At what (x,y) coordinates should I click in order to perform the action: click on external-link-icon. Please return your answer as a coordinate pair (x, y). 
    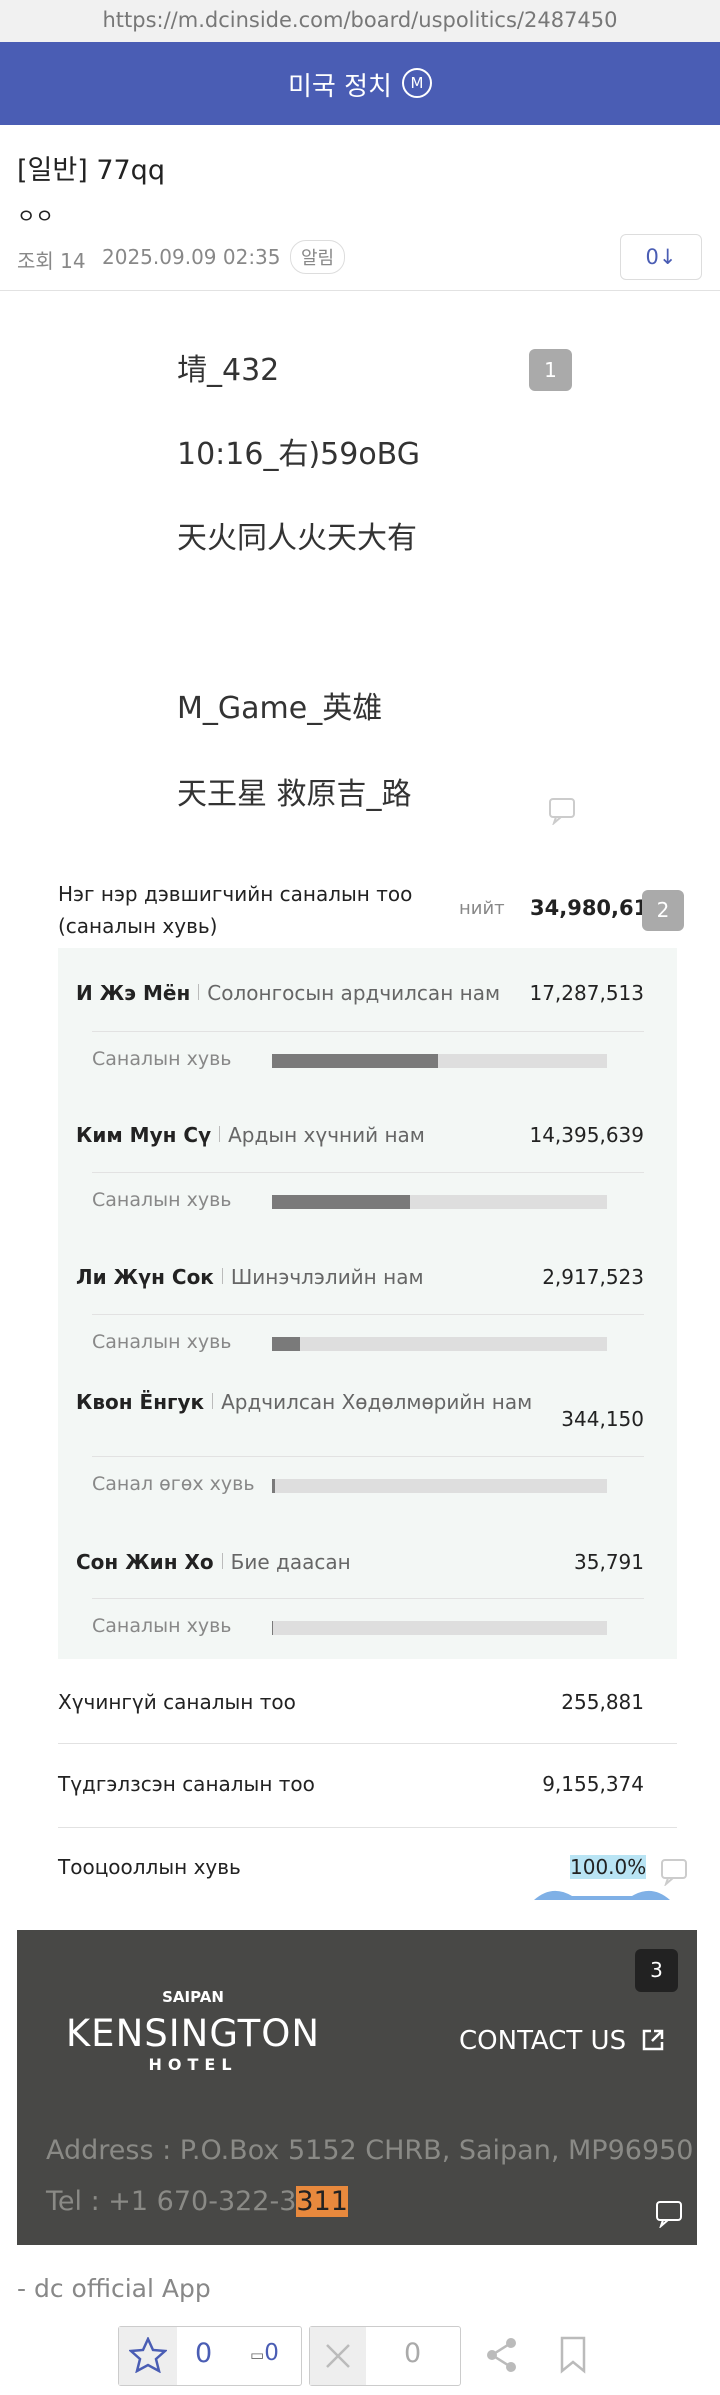
    Looking at the image, I should click on (653, 2040).